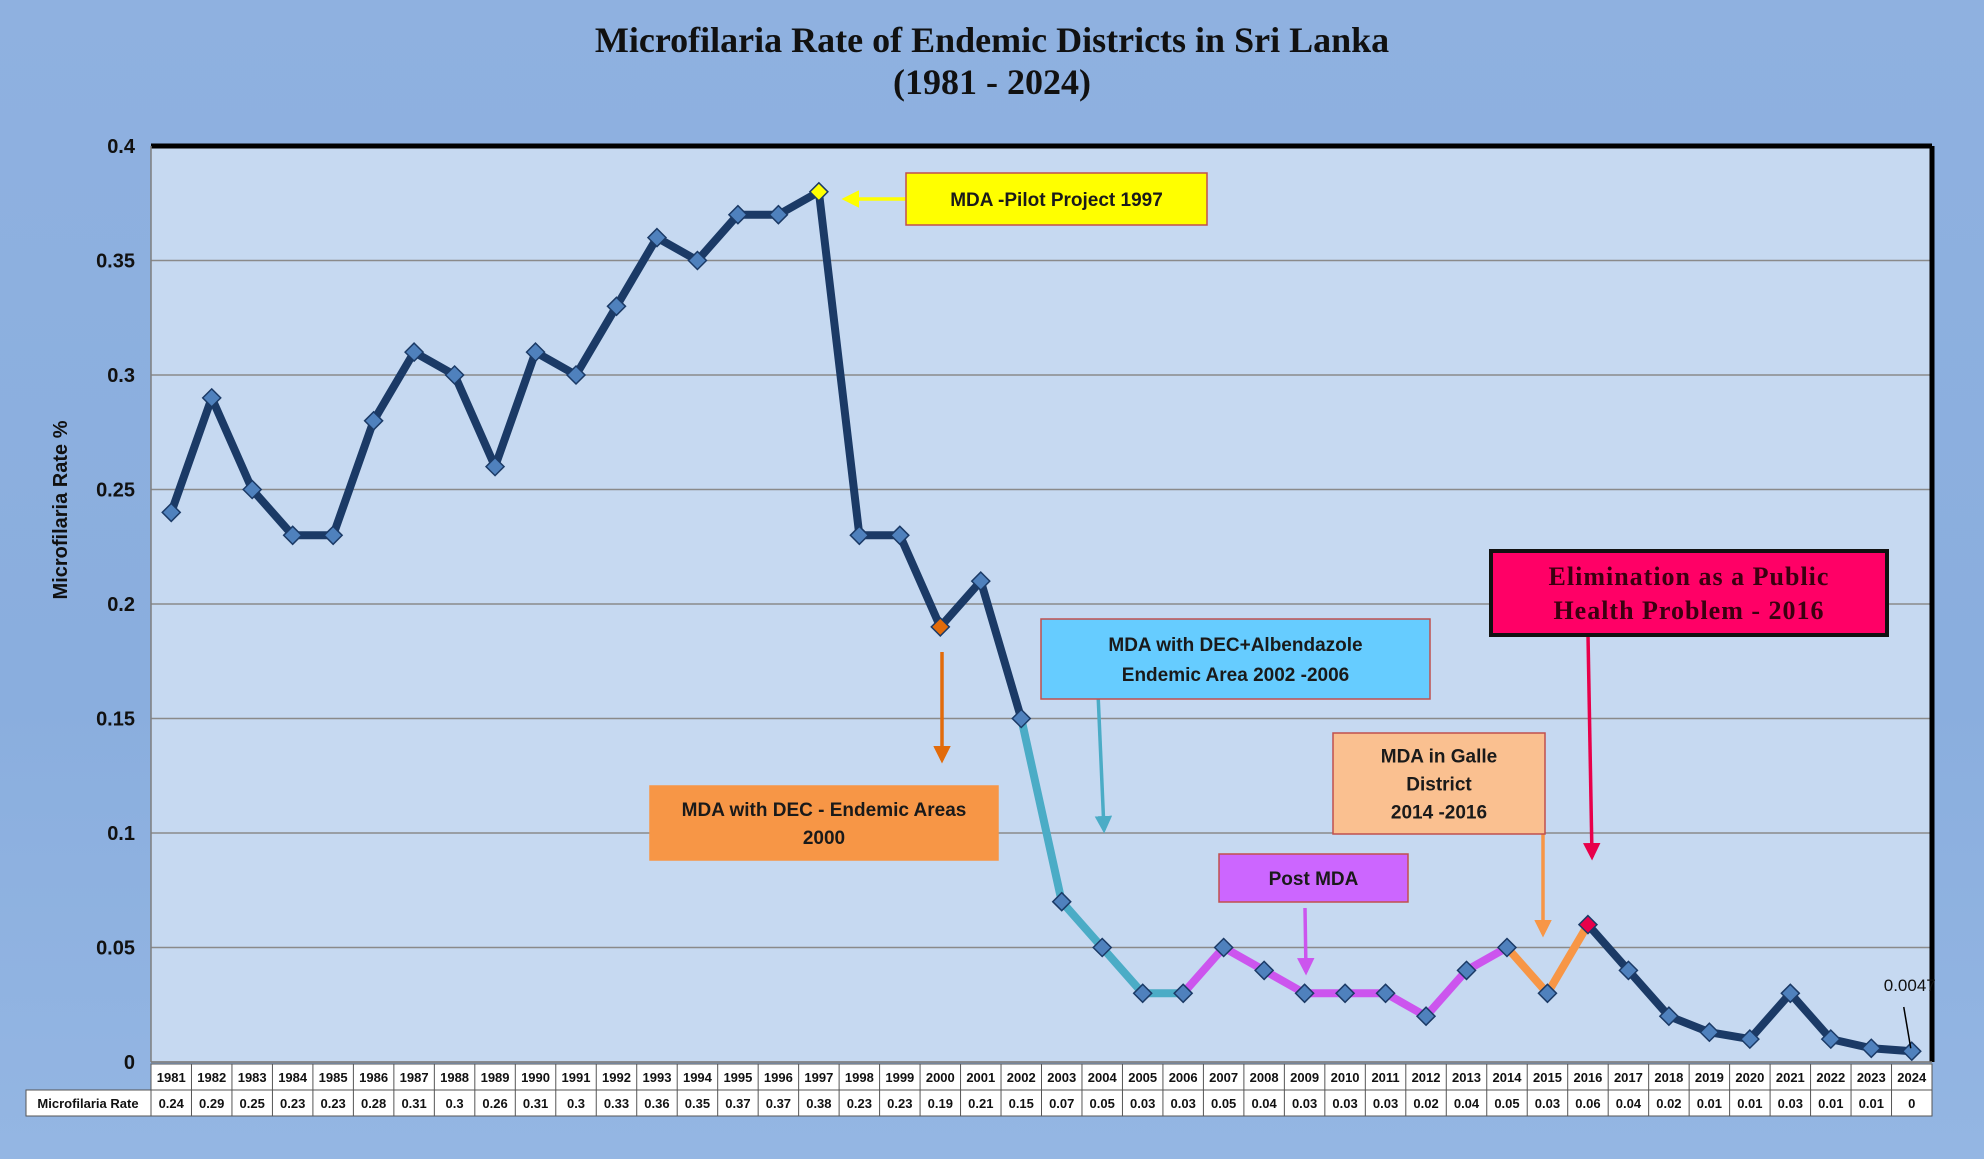  Describe the element at coordinates (252, 1077) in the screenshot. I see `table-year-cell: 1983` at that location.